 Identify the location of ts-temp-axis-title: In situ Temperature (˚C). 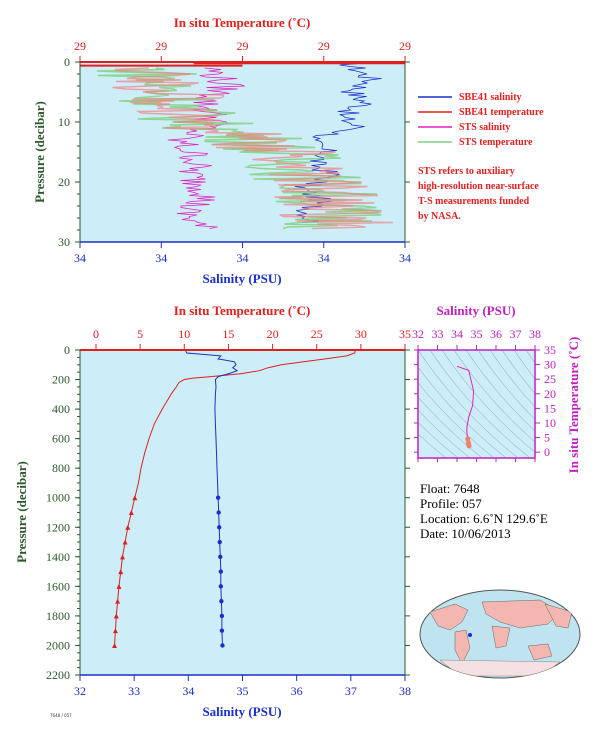
(573, 405).